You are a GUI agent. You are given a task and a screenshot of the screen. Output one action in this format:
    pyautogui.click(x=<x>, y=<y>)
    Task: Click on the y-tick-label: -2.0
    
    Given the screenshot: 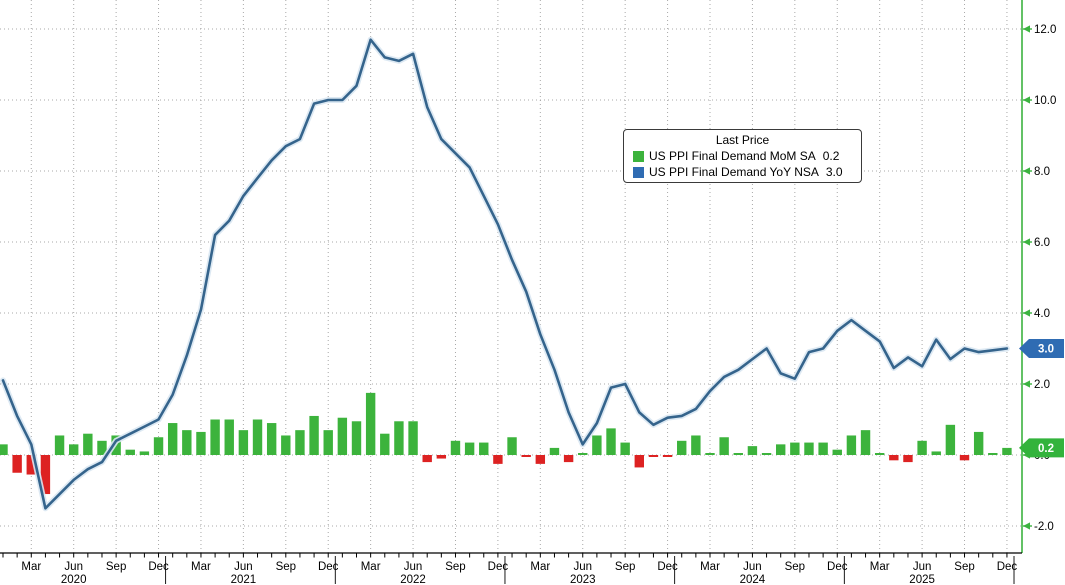 What is the action you would take?
    pyautogui.click(x=1044, y=527)
    